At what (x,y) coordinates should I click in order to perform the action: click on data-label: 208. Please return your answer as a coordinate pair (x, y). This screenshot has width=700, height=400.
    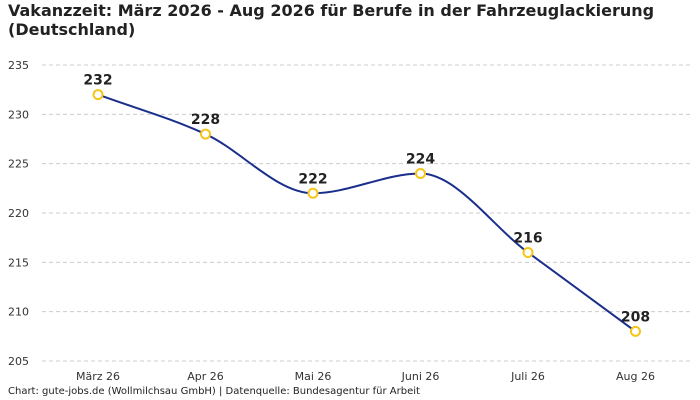
    Looking at the image, I should click on (635, 317).